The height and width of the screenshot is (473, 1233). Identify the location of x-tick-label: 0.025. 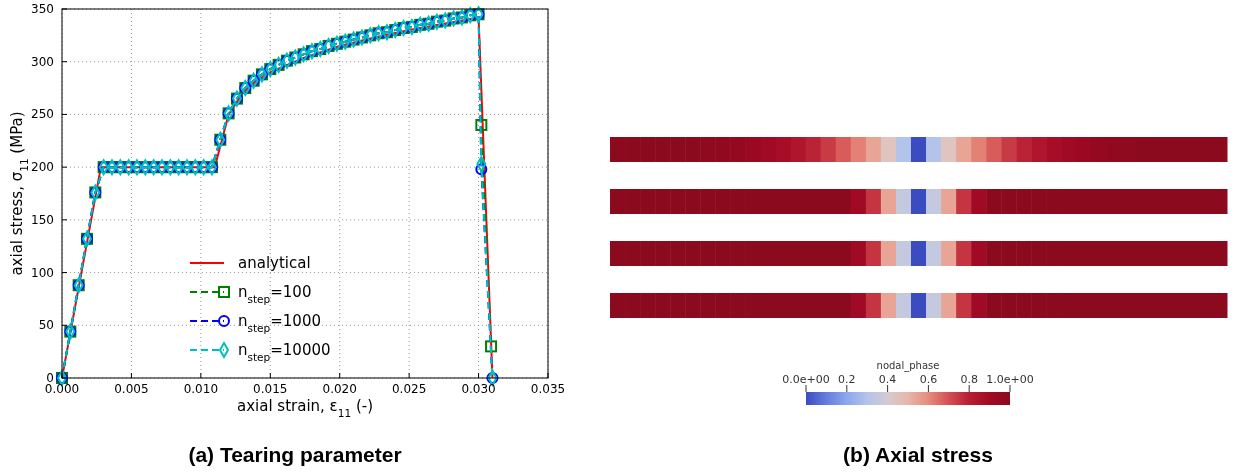
(409, 389).